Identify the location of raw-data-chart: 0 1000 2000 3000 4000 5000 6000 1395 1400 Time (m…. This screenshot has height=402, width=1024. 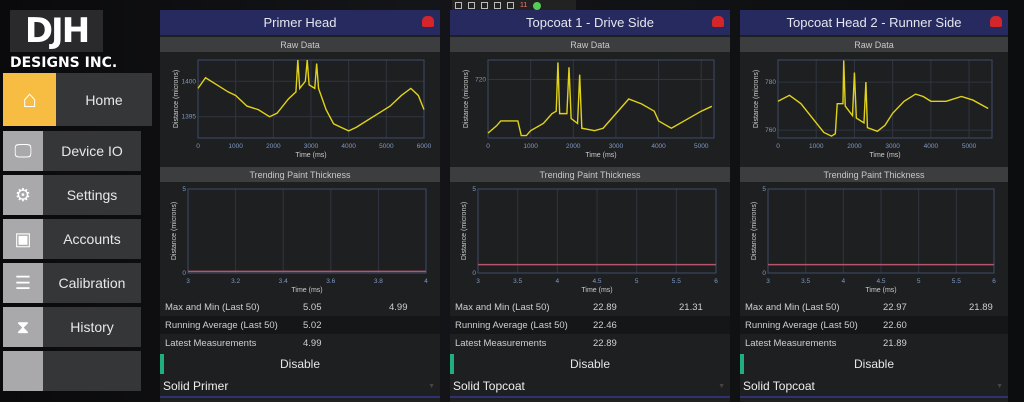
(300, 108).